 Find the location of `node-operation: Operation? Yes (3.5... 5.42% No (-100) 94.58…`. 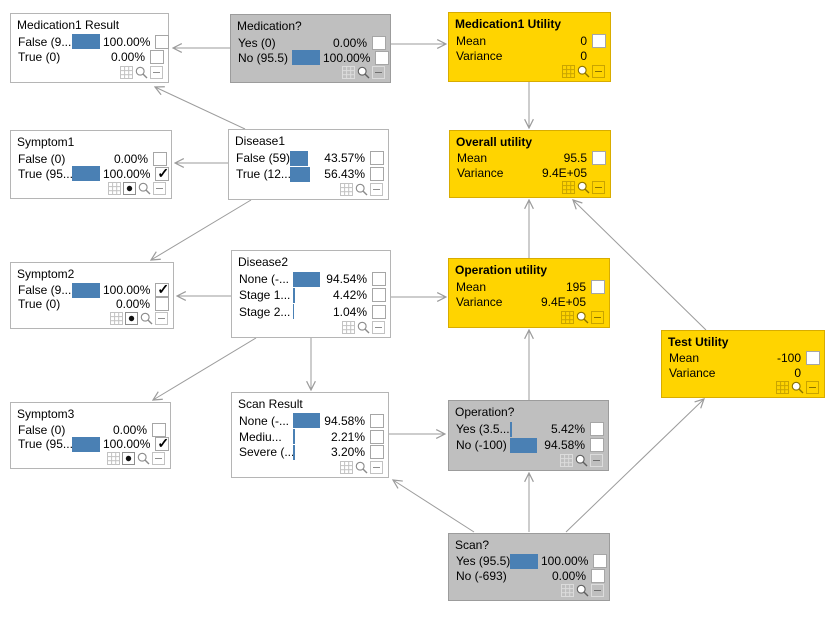

node-operation: Operation? Yes (3.5... 5.42% No (-100) 94.58… is located at coordinates (528, 435).